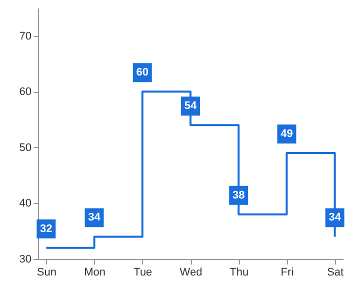 The image size is (353, 297). I want to click on y-tick-label: 50, so click(25, 148).